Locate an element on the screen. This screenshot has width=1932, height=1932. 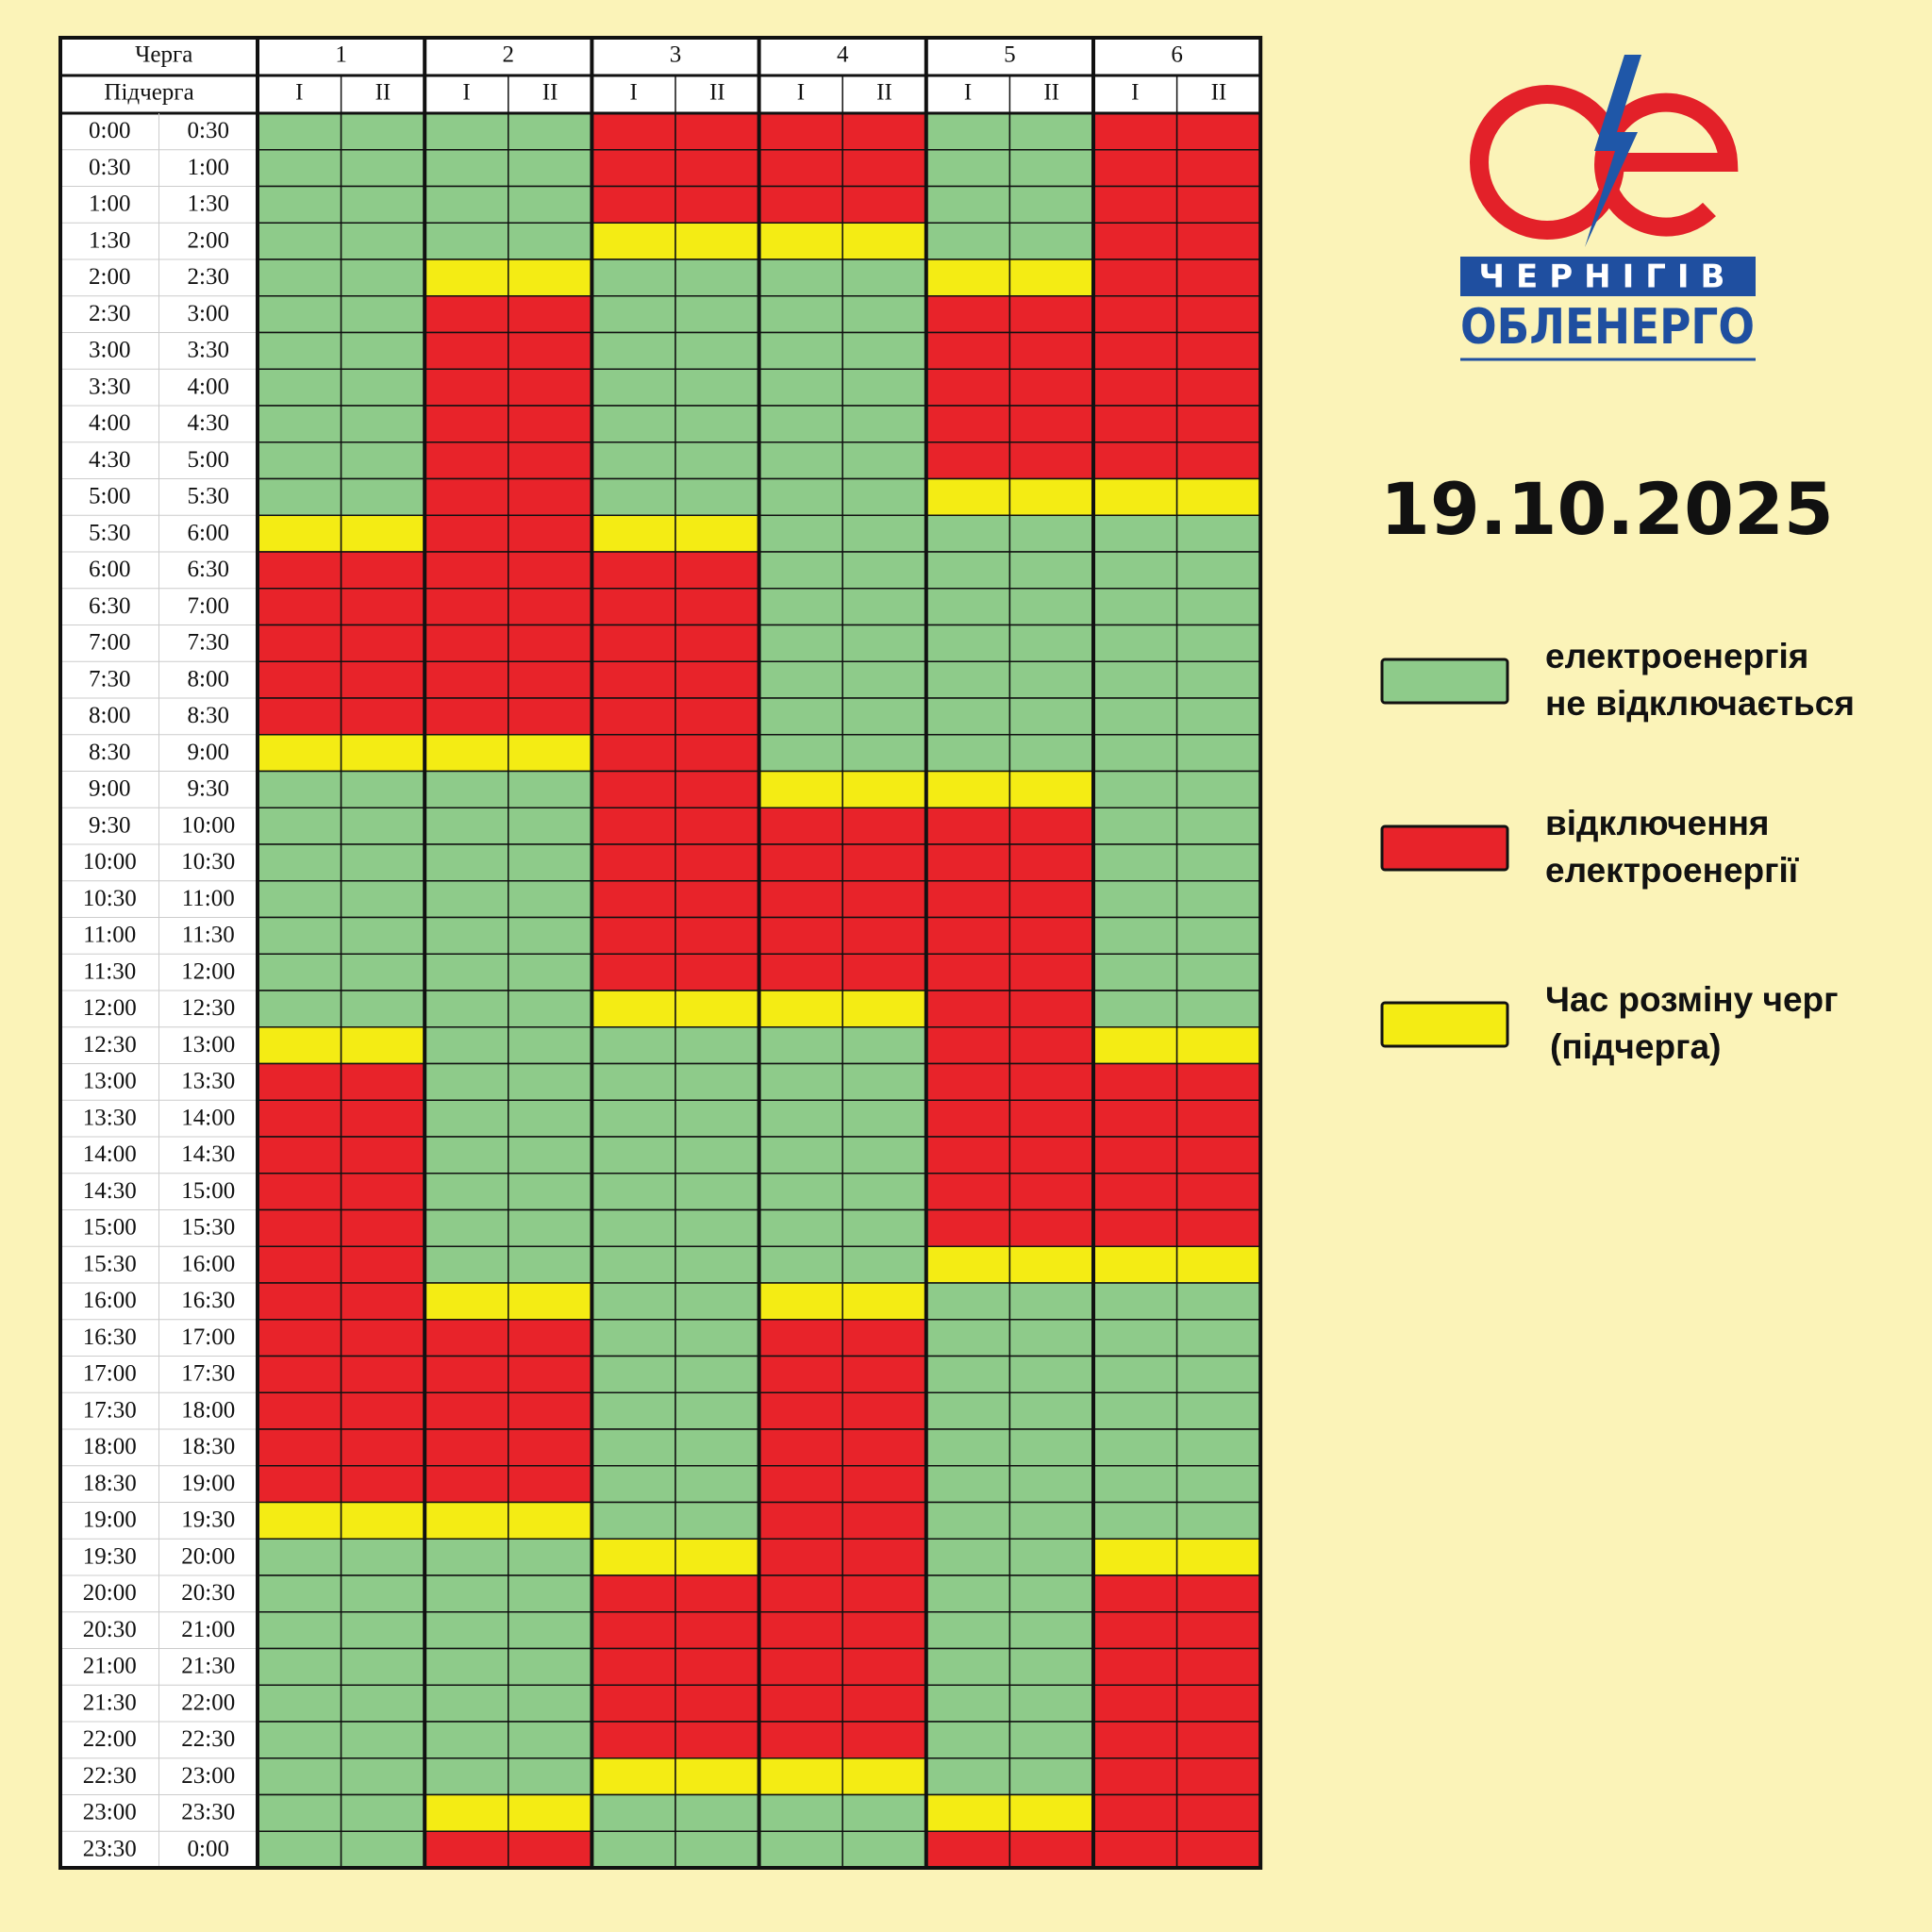
time-end: 10:00 is located at coordinates (208, 825).